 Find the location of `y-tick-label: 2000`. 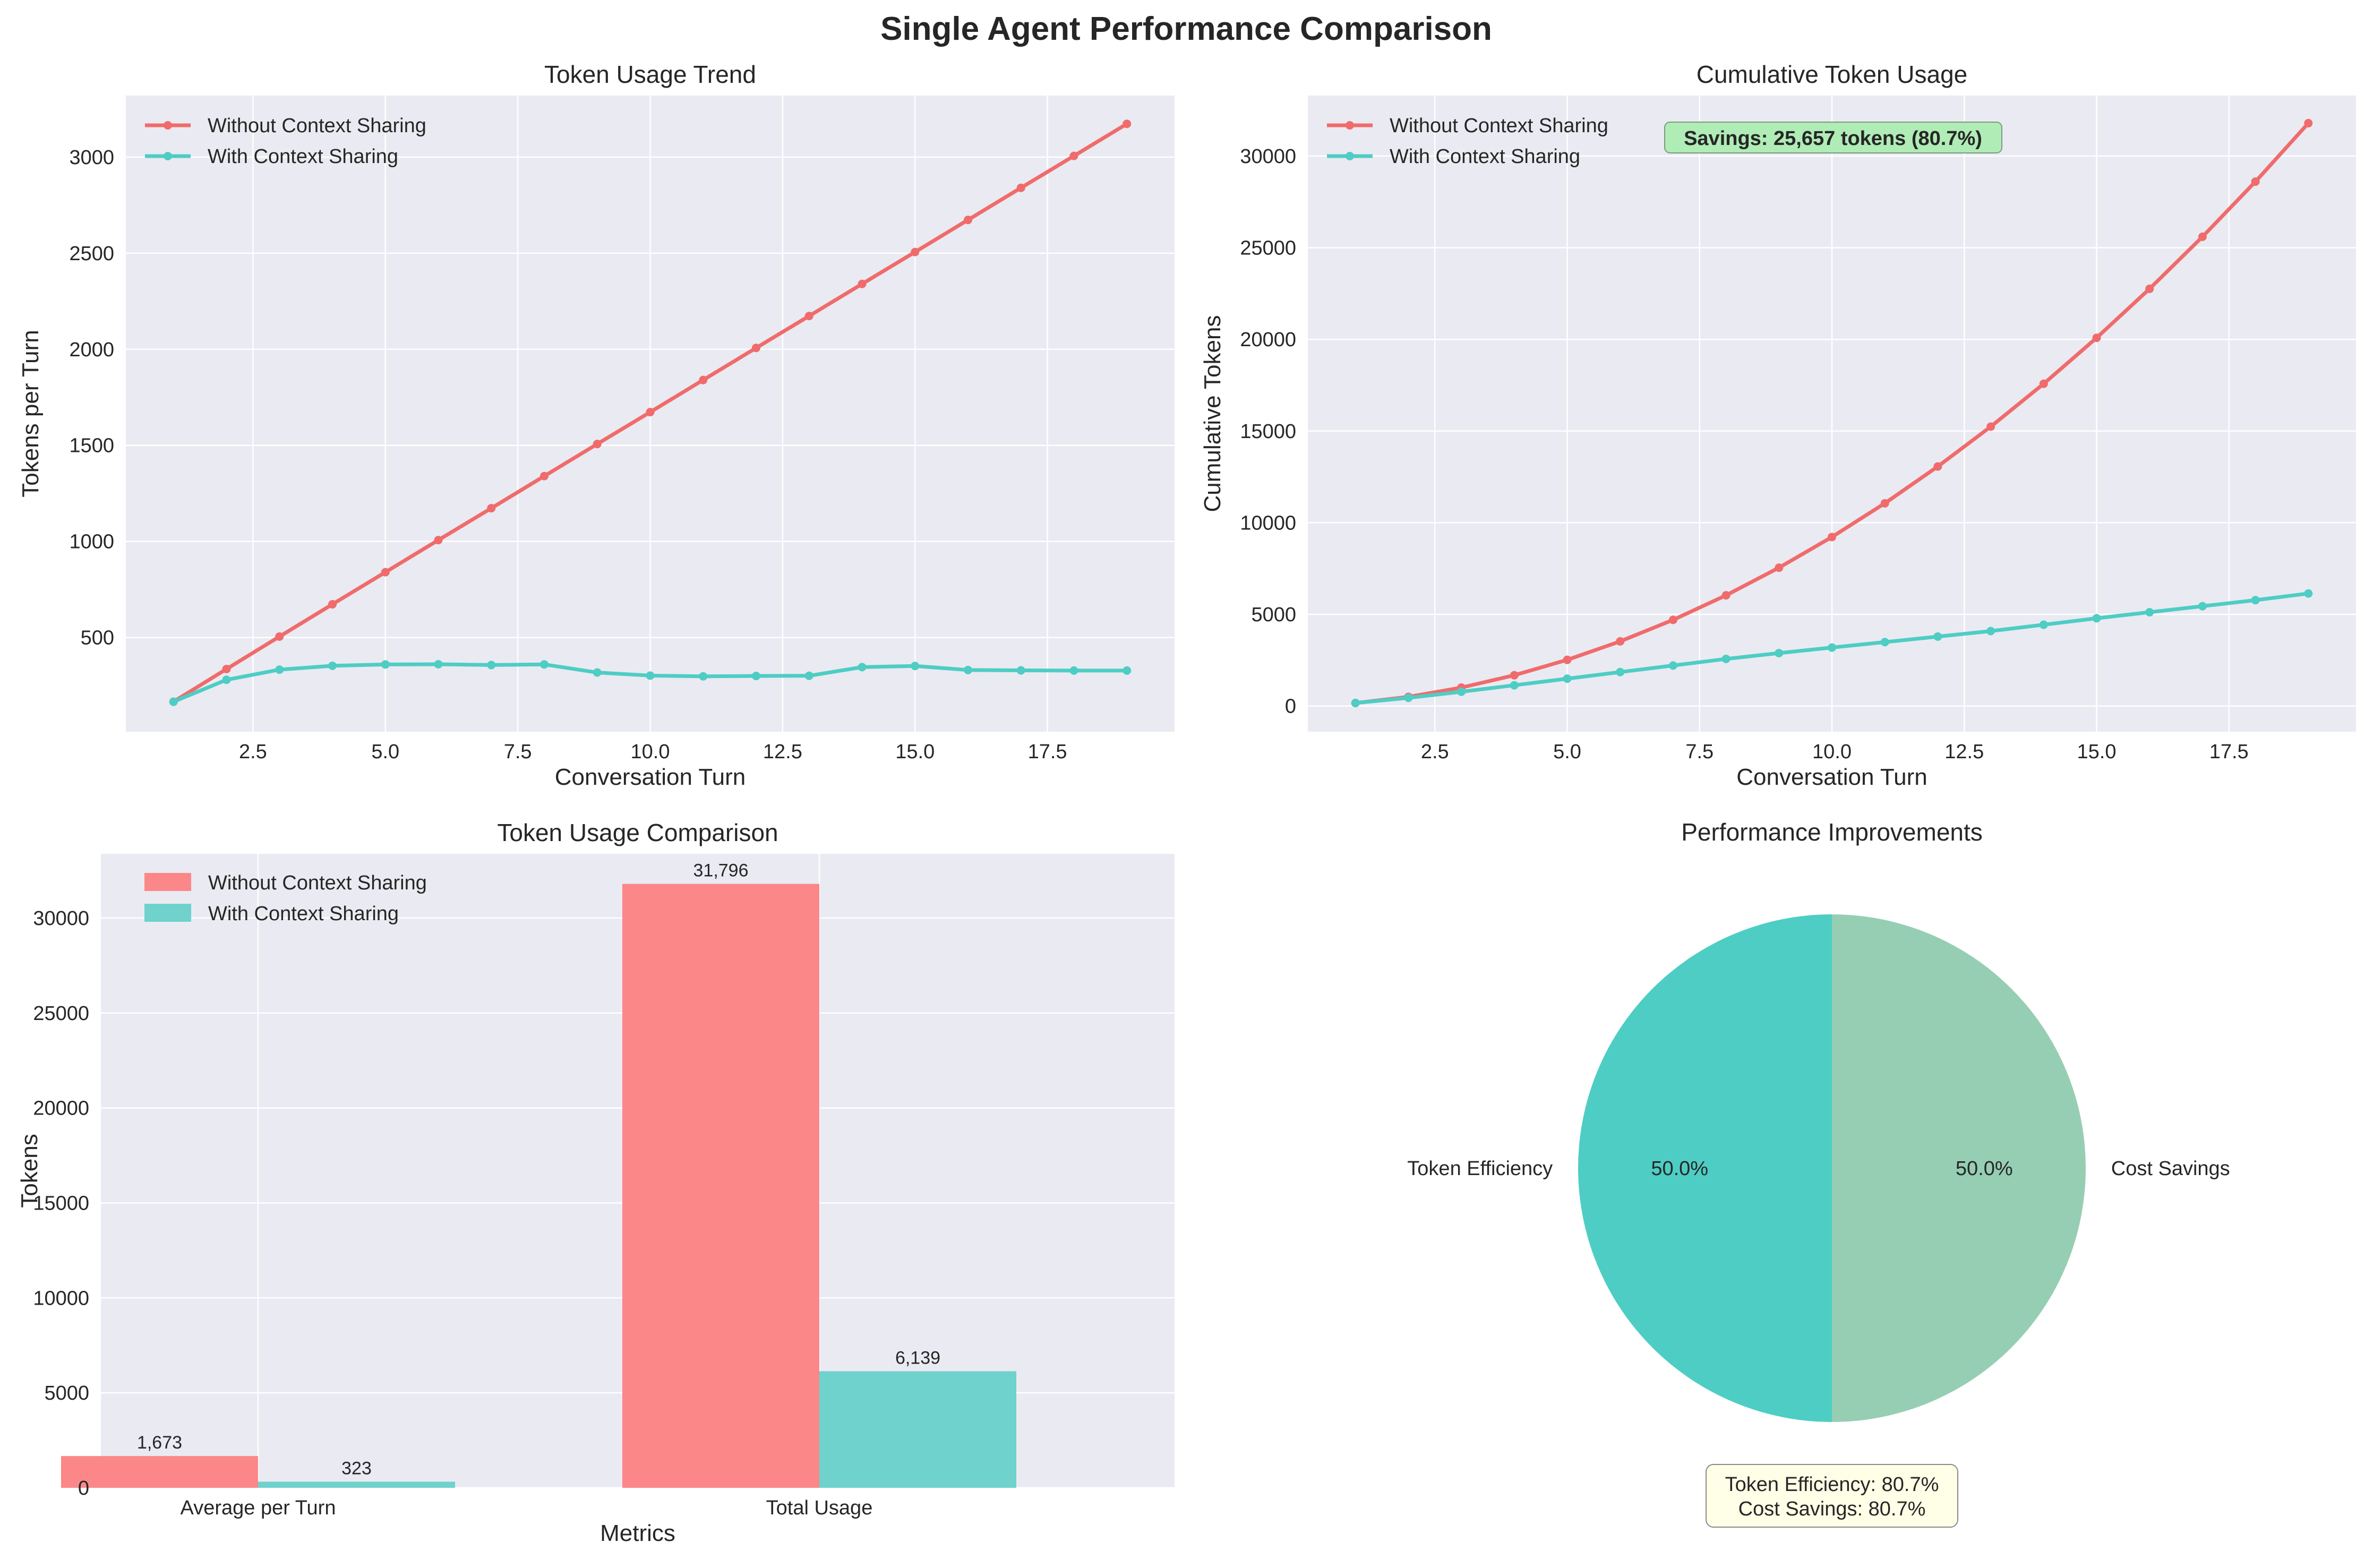

y-tick-label: 2000 is located at coordinates (91, 350).